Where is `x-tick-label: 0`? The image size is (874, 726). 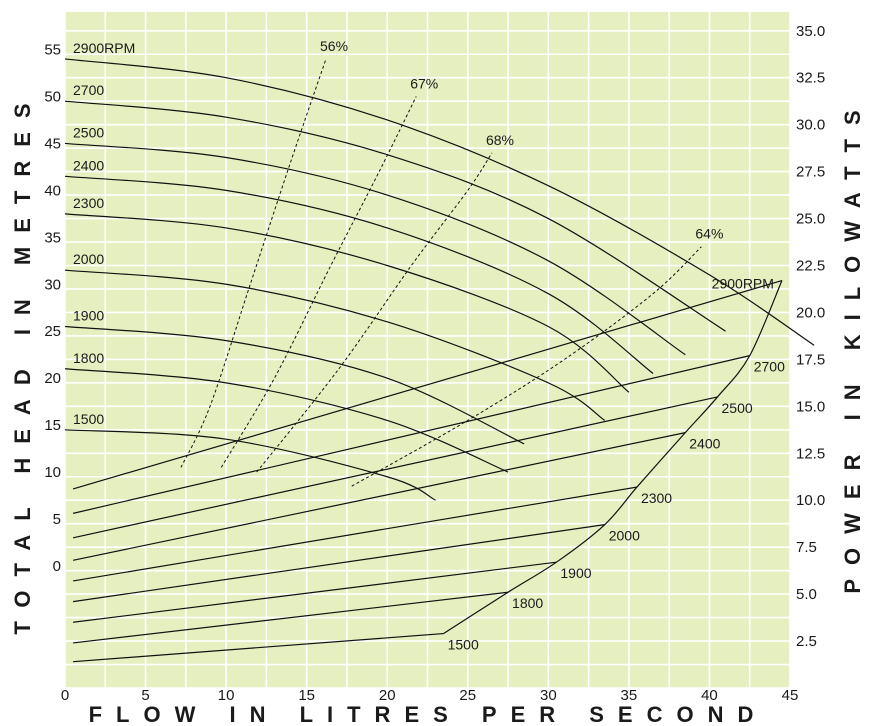 x-tick-label: 0 is located at coordinates (65, 695).